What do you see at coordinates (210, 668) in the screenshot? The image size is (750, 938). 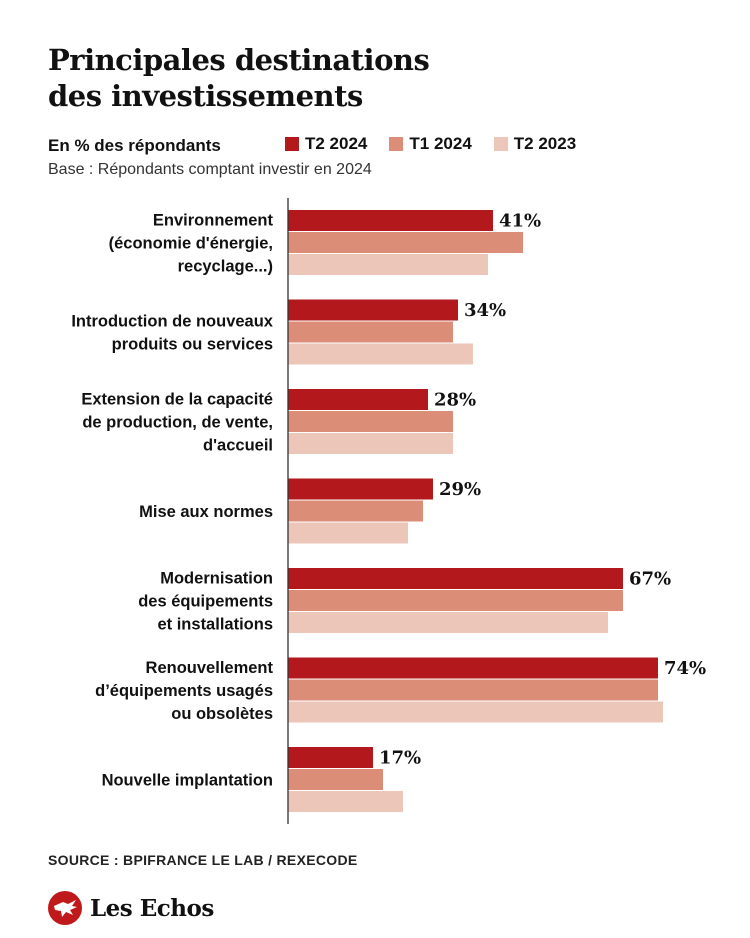 I see `category-label-5-line-0: Renouvellement` at bounding box center [210, 668].